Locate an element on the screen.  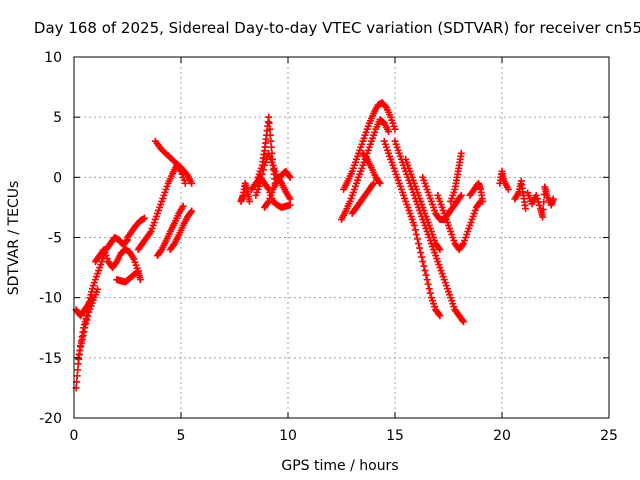
x-tick-label: 15 is located at coordinates (395, 436).